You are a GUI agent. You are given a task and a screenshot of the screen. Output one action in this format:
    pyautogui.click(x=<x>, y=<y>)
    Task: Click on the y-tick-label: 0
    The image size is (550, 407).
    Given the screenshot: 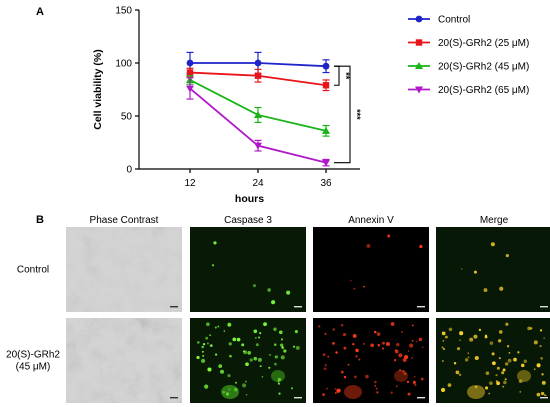 What is the action you would take?
    pyautogui.click(x=129, y=170)
    